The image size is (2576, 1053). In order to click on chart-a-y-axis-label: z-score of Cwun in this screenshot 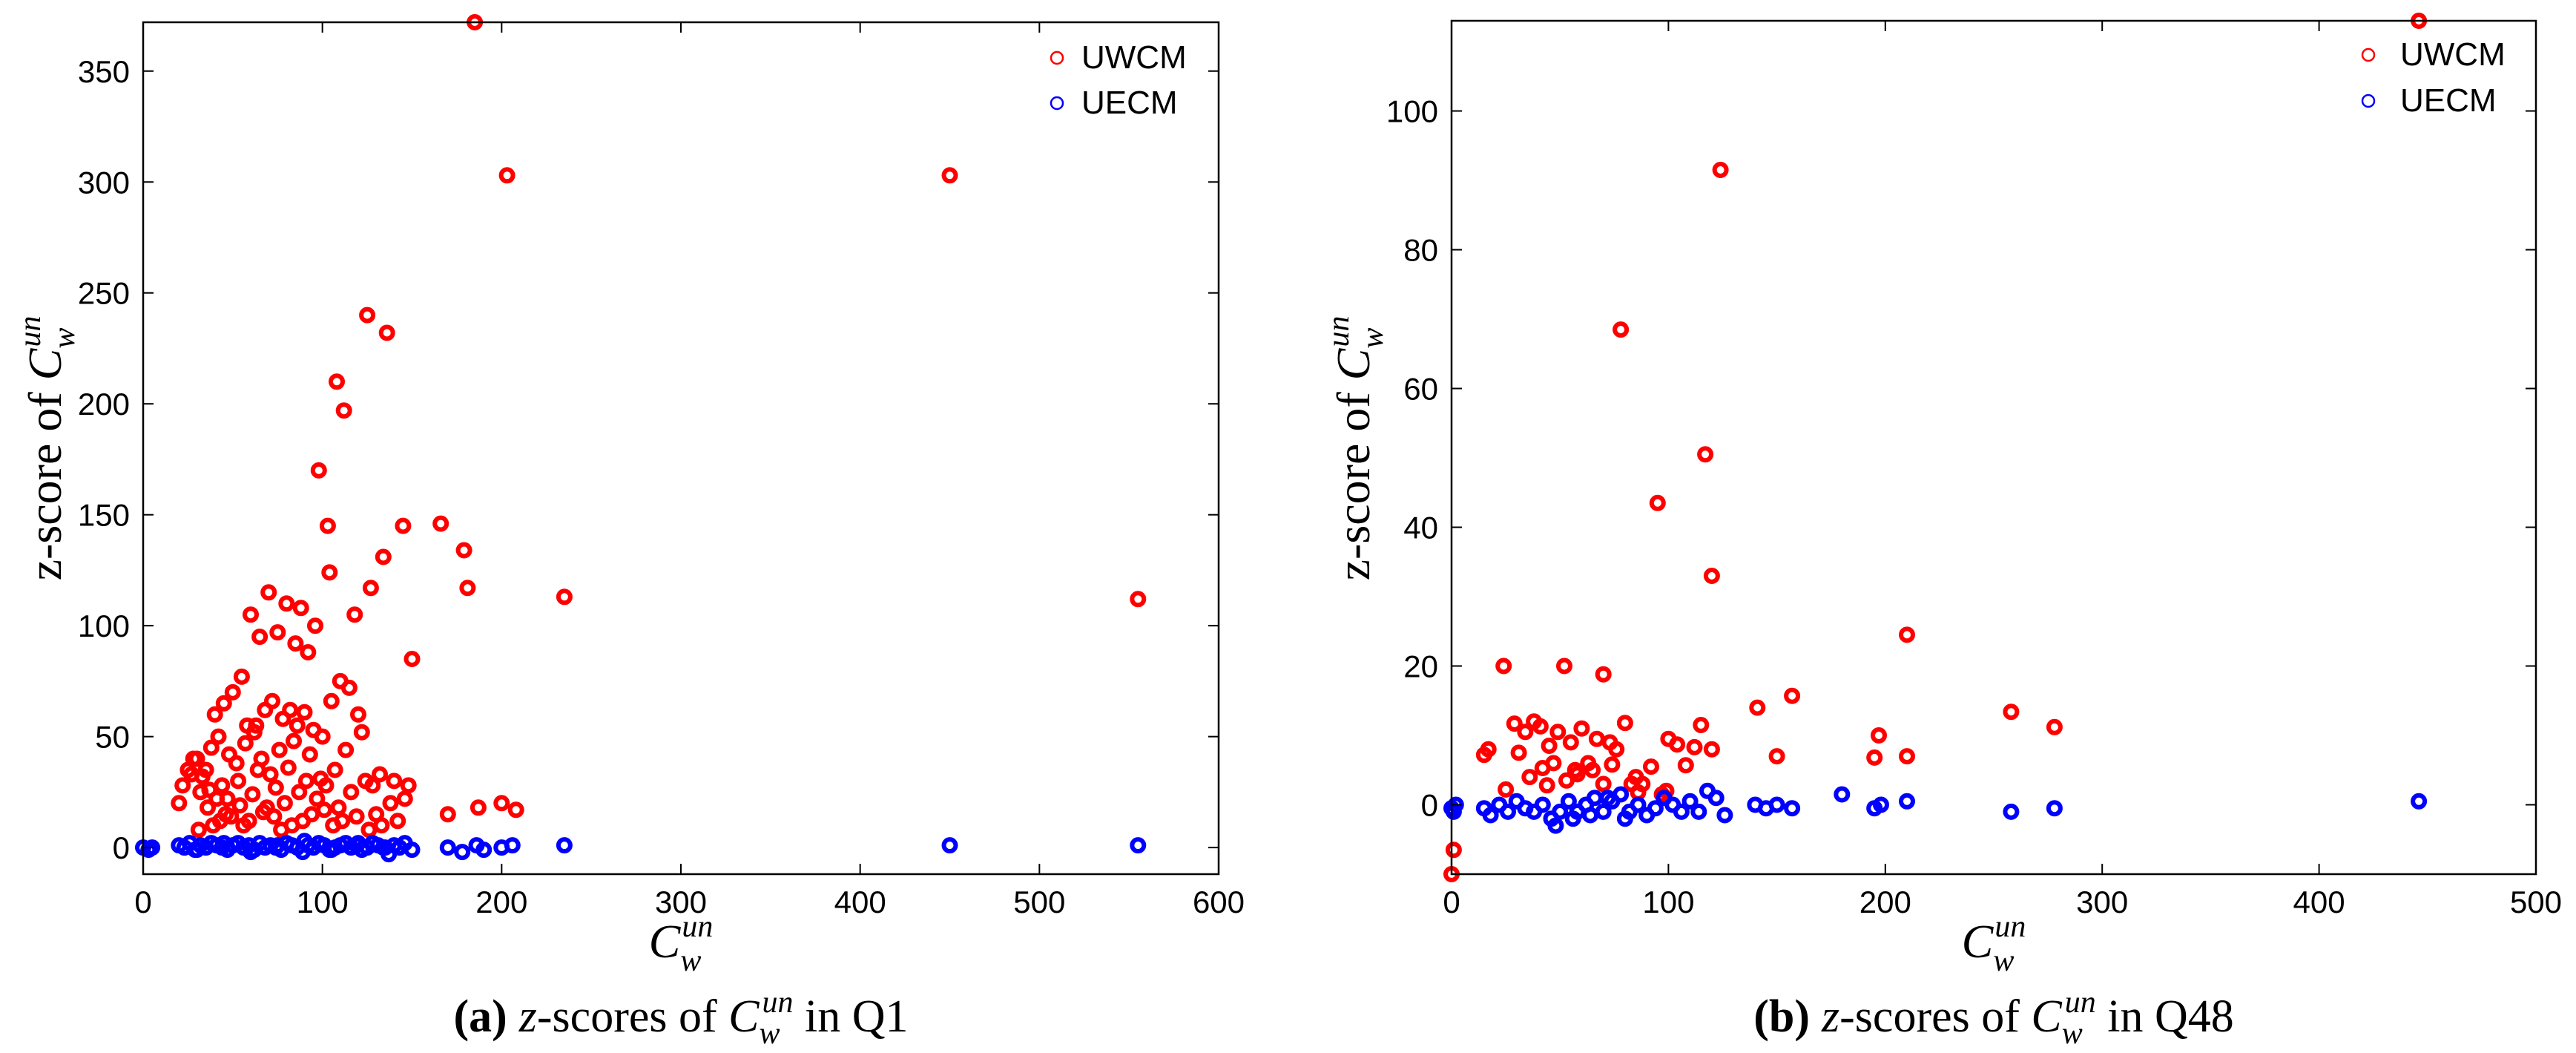, I will do `click(47, 448)`.